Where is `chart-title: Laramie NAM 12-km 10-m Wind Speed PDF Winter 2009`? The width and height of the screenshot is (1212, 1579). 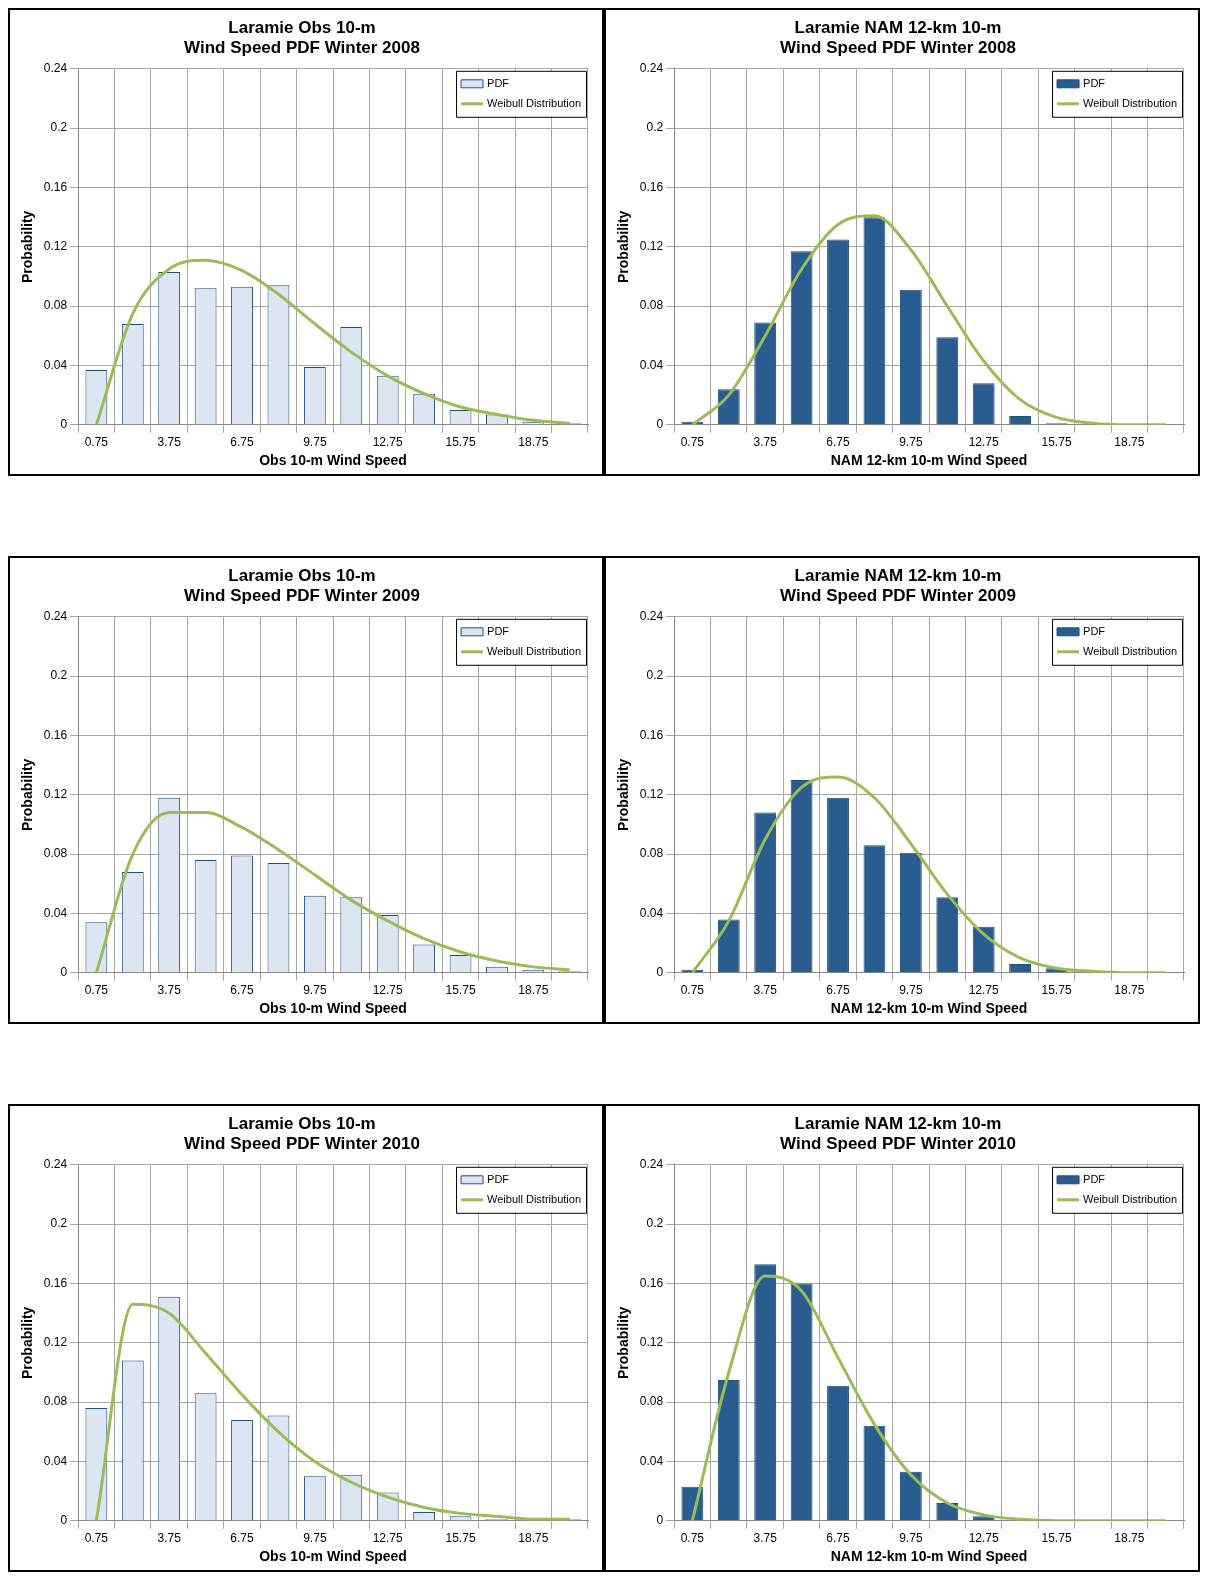
chart-title: Laramie NAM 12-km 10-m Wind Speed PDF Winter 2009 is located at coordinates (898, 585).